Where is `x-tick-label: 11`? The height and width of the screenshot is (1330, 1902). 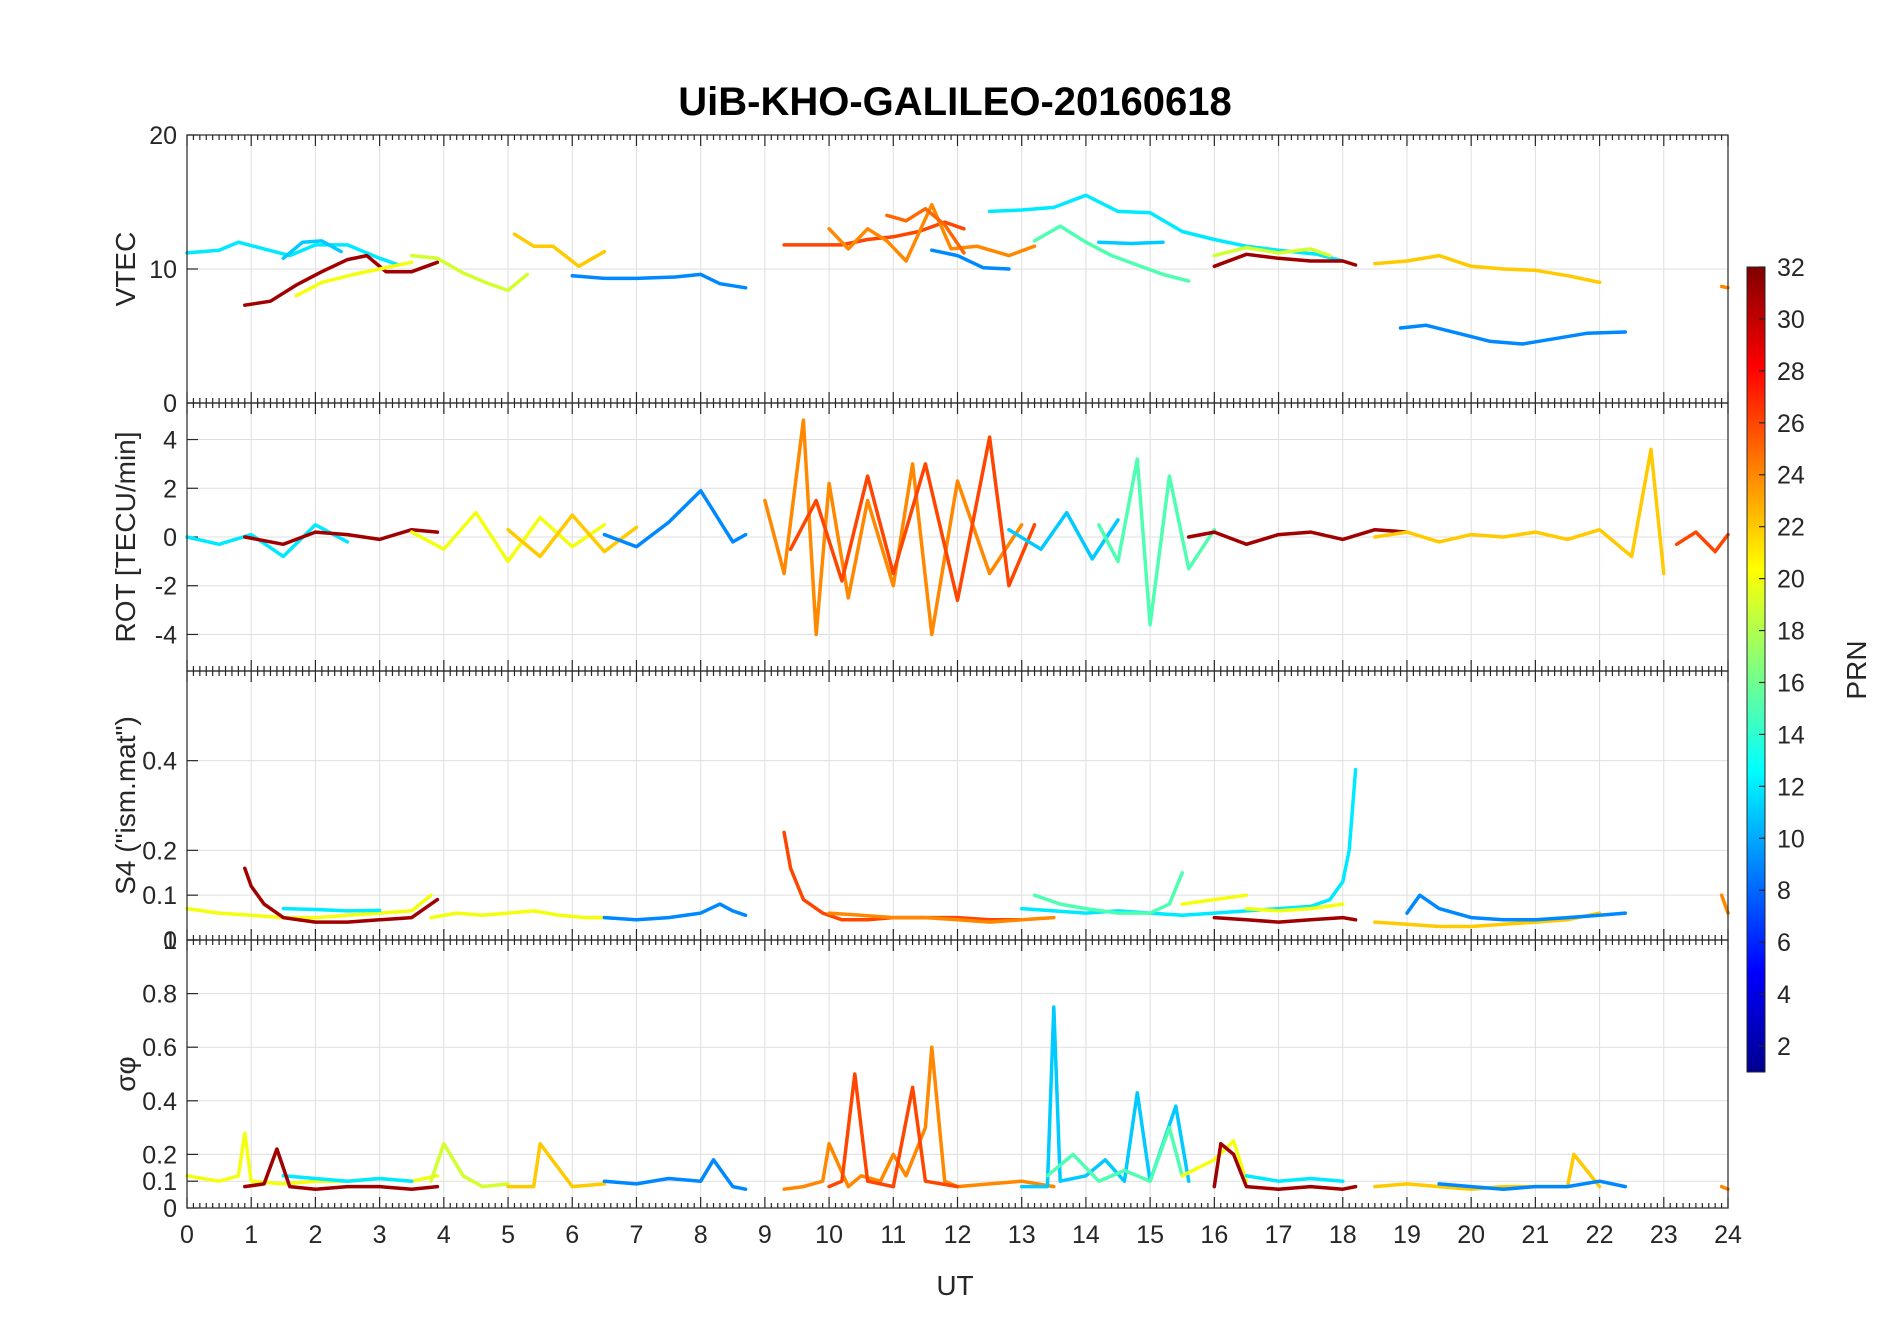
x-tick-label: 11 is located at coordinates (893, 1235).